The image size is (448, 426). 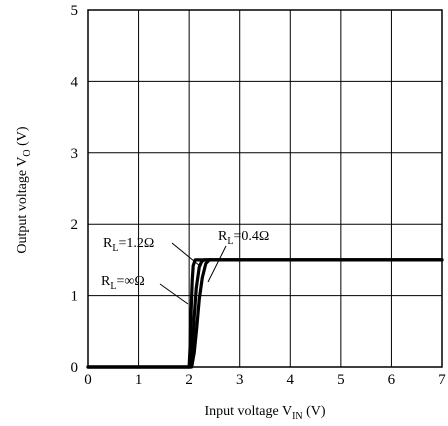 What do you see at coordinates (442, 380) in the screenshot?
I see `x-tick-label: 7` at bounding box center [442, 380].